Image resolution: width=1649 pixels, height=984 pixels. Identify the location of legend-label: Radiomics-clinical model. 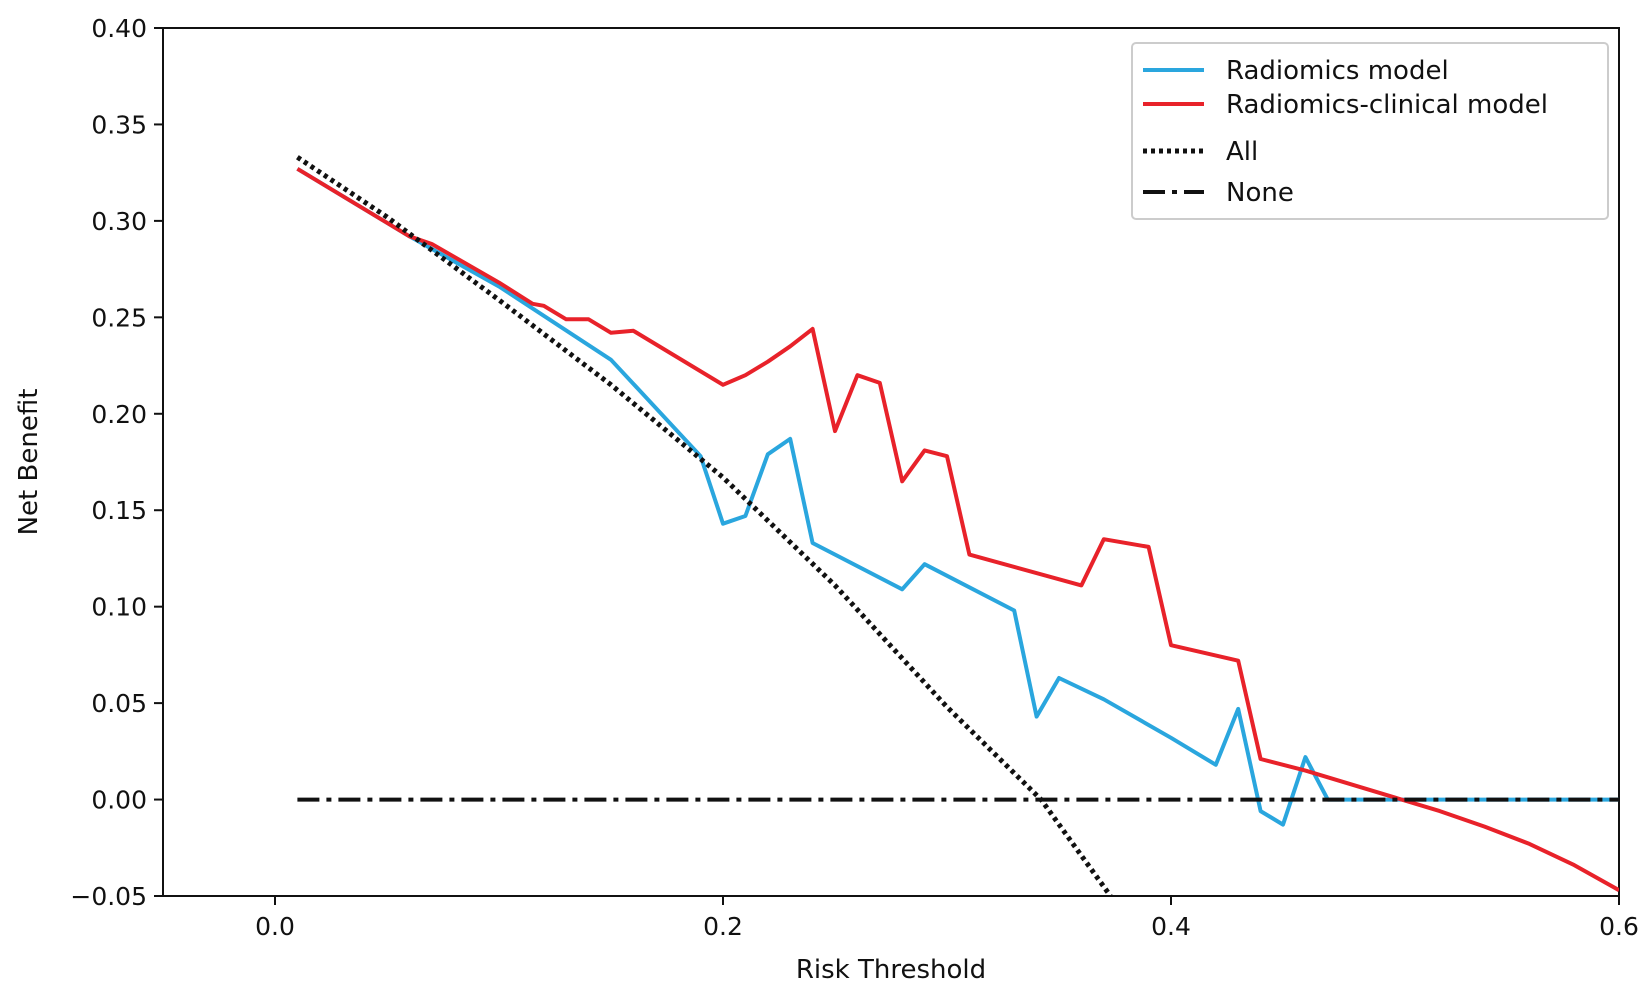
(1387, 105).